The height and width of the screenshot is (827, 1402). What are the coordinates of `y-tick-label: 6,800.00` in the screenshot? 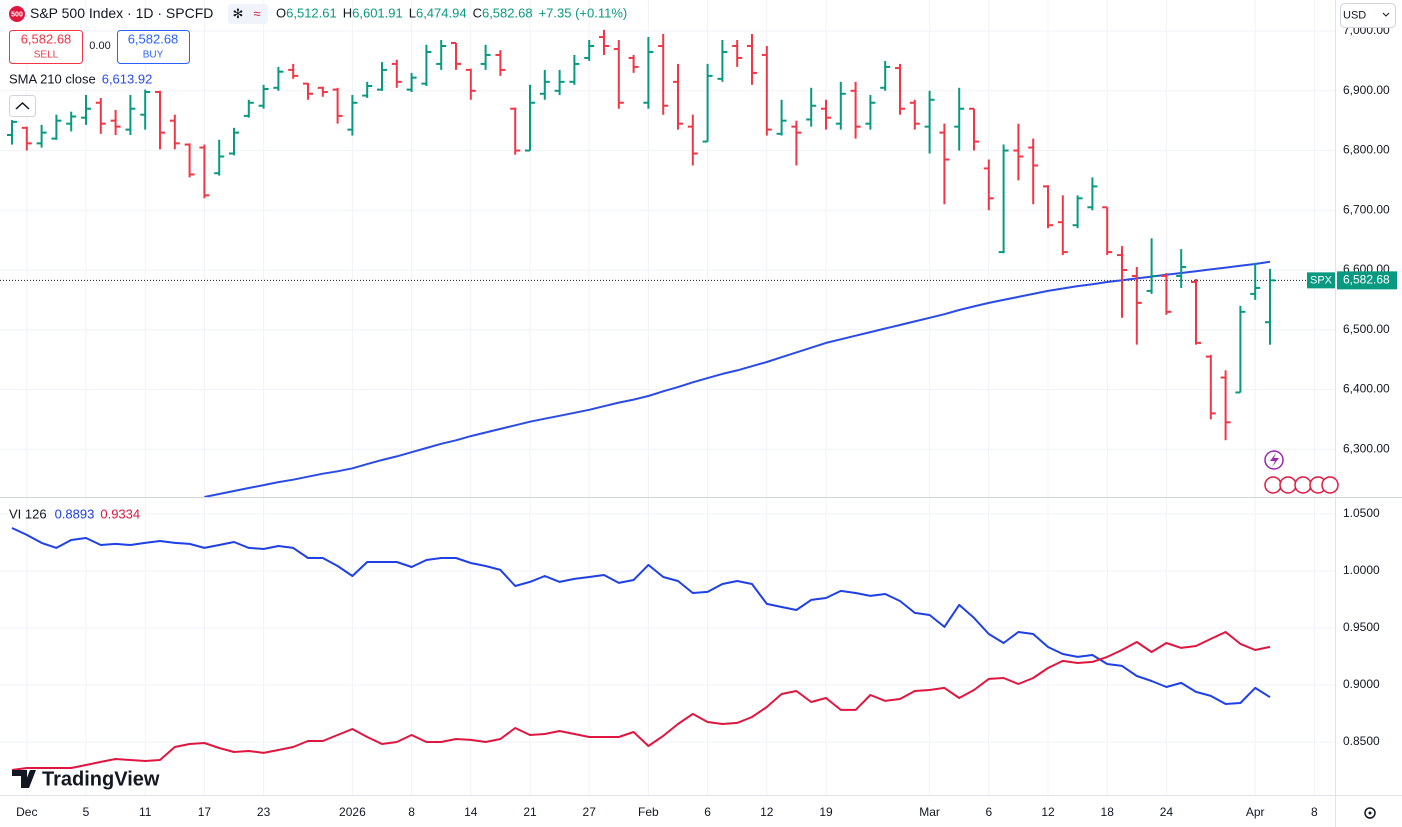 It's located at (1366, 150).